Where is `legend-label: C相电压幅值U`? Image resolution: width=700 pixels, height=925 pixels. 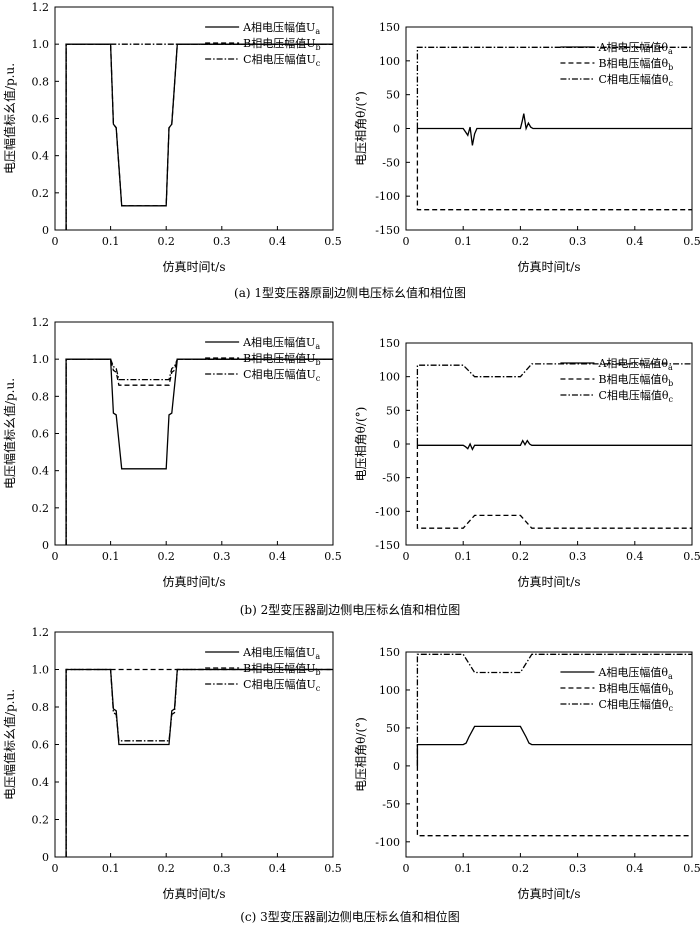 legend-label: C相电压幅值U is located at coordinates (279, 374).